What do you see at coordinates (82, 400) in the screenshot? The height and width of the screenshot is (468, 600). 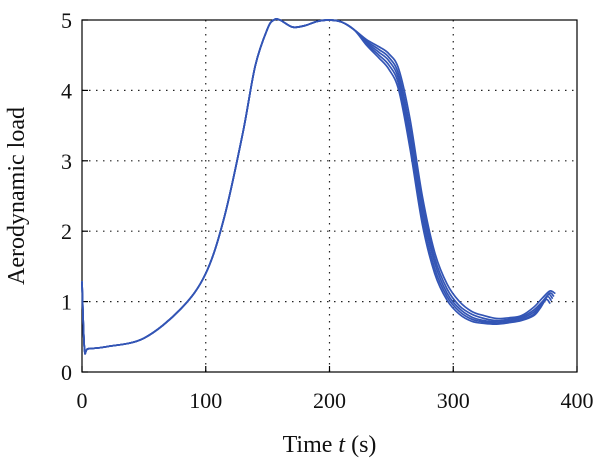 I see `x-tick-label: 0` at bounding box center [82, 400].